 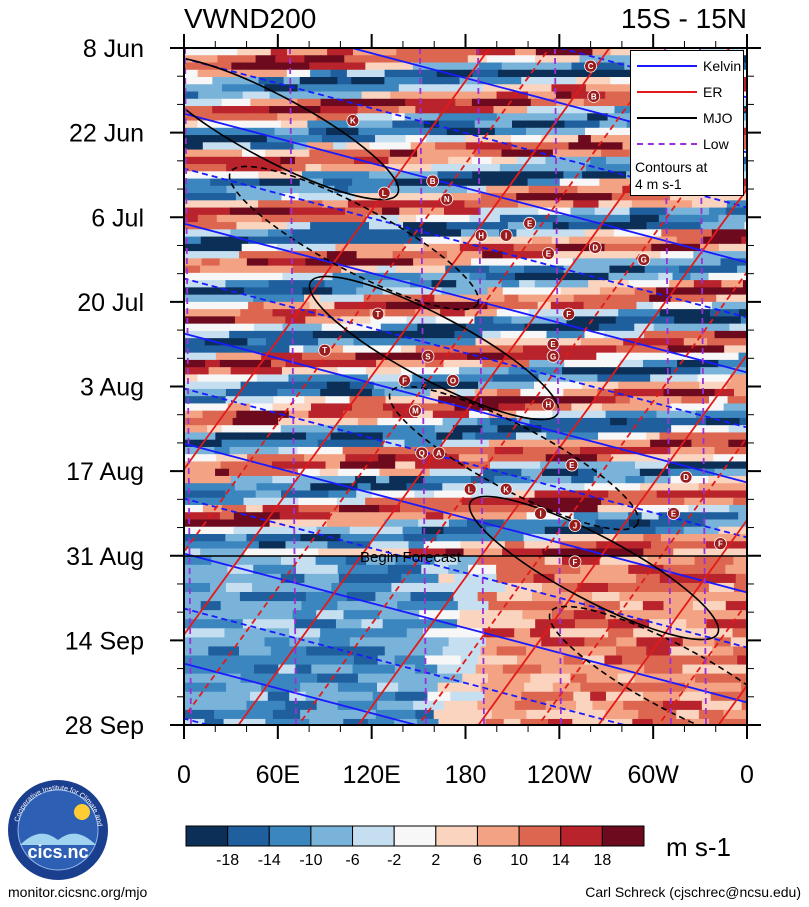 What do you see at coordinates (428, 356) in the screenshot?
I see `storm-marker: S` at bounding box center [428, 356].